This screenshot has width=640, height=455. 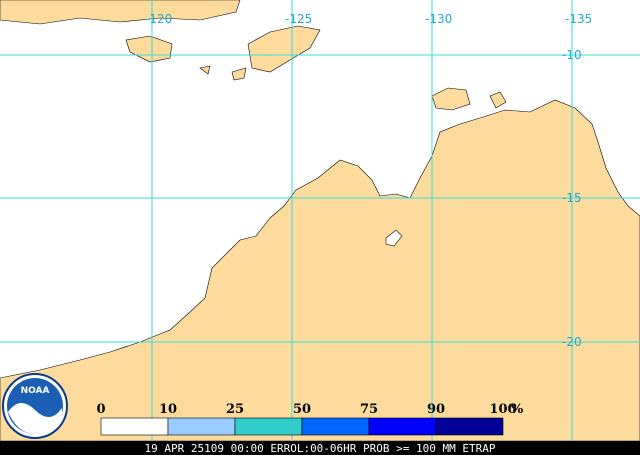 What do you see at coordinates (235, 409) in the screenshot?
I see `legend-label: 25` at bounding box center [235, 409].